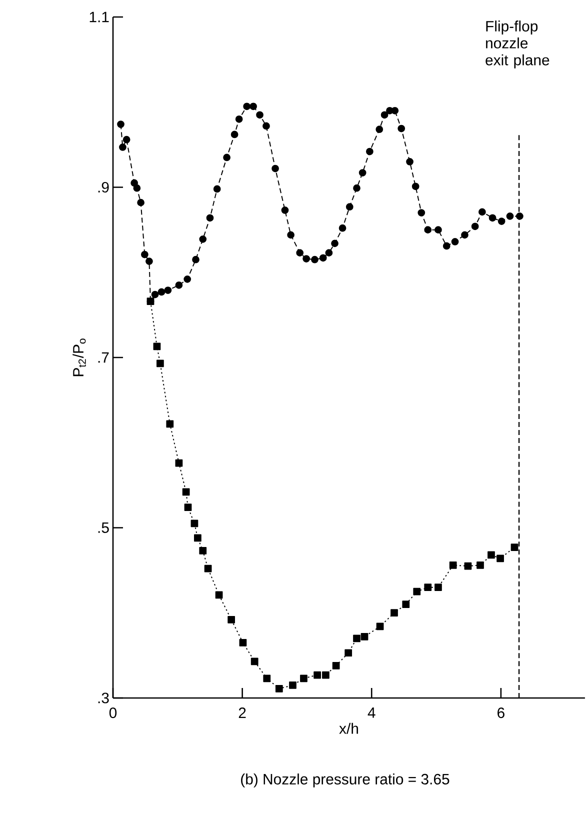 This screenshot has width=586, height=814. Describe the element at coordinates (103, 187) in the screenshot. I see `y-tick-label: .9` at that location.